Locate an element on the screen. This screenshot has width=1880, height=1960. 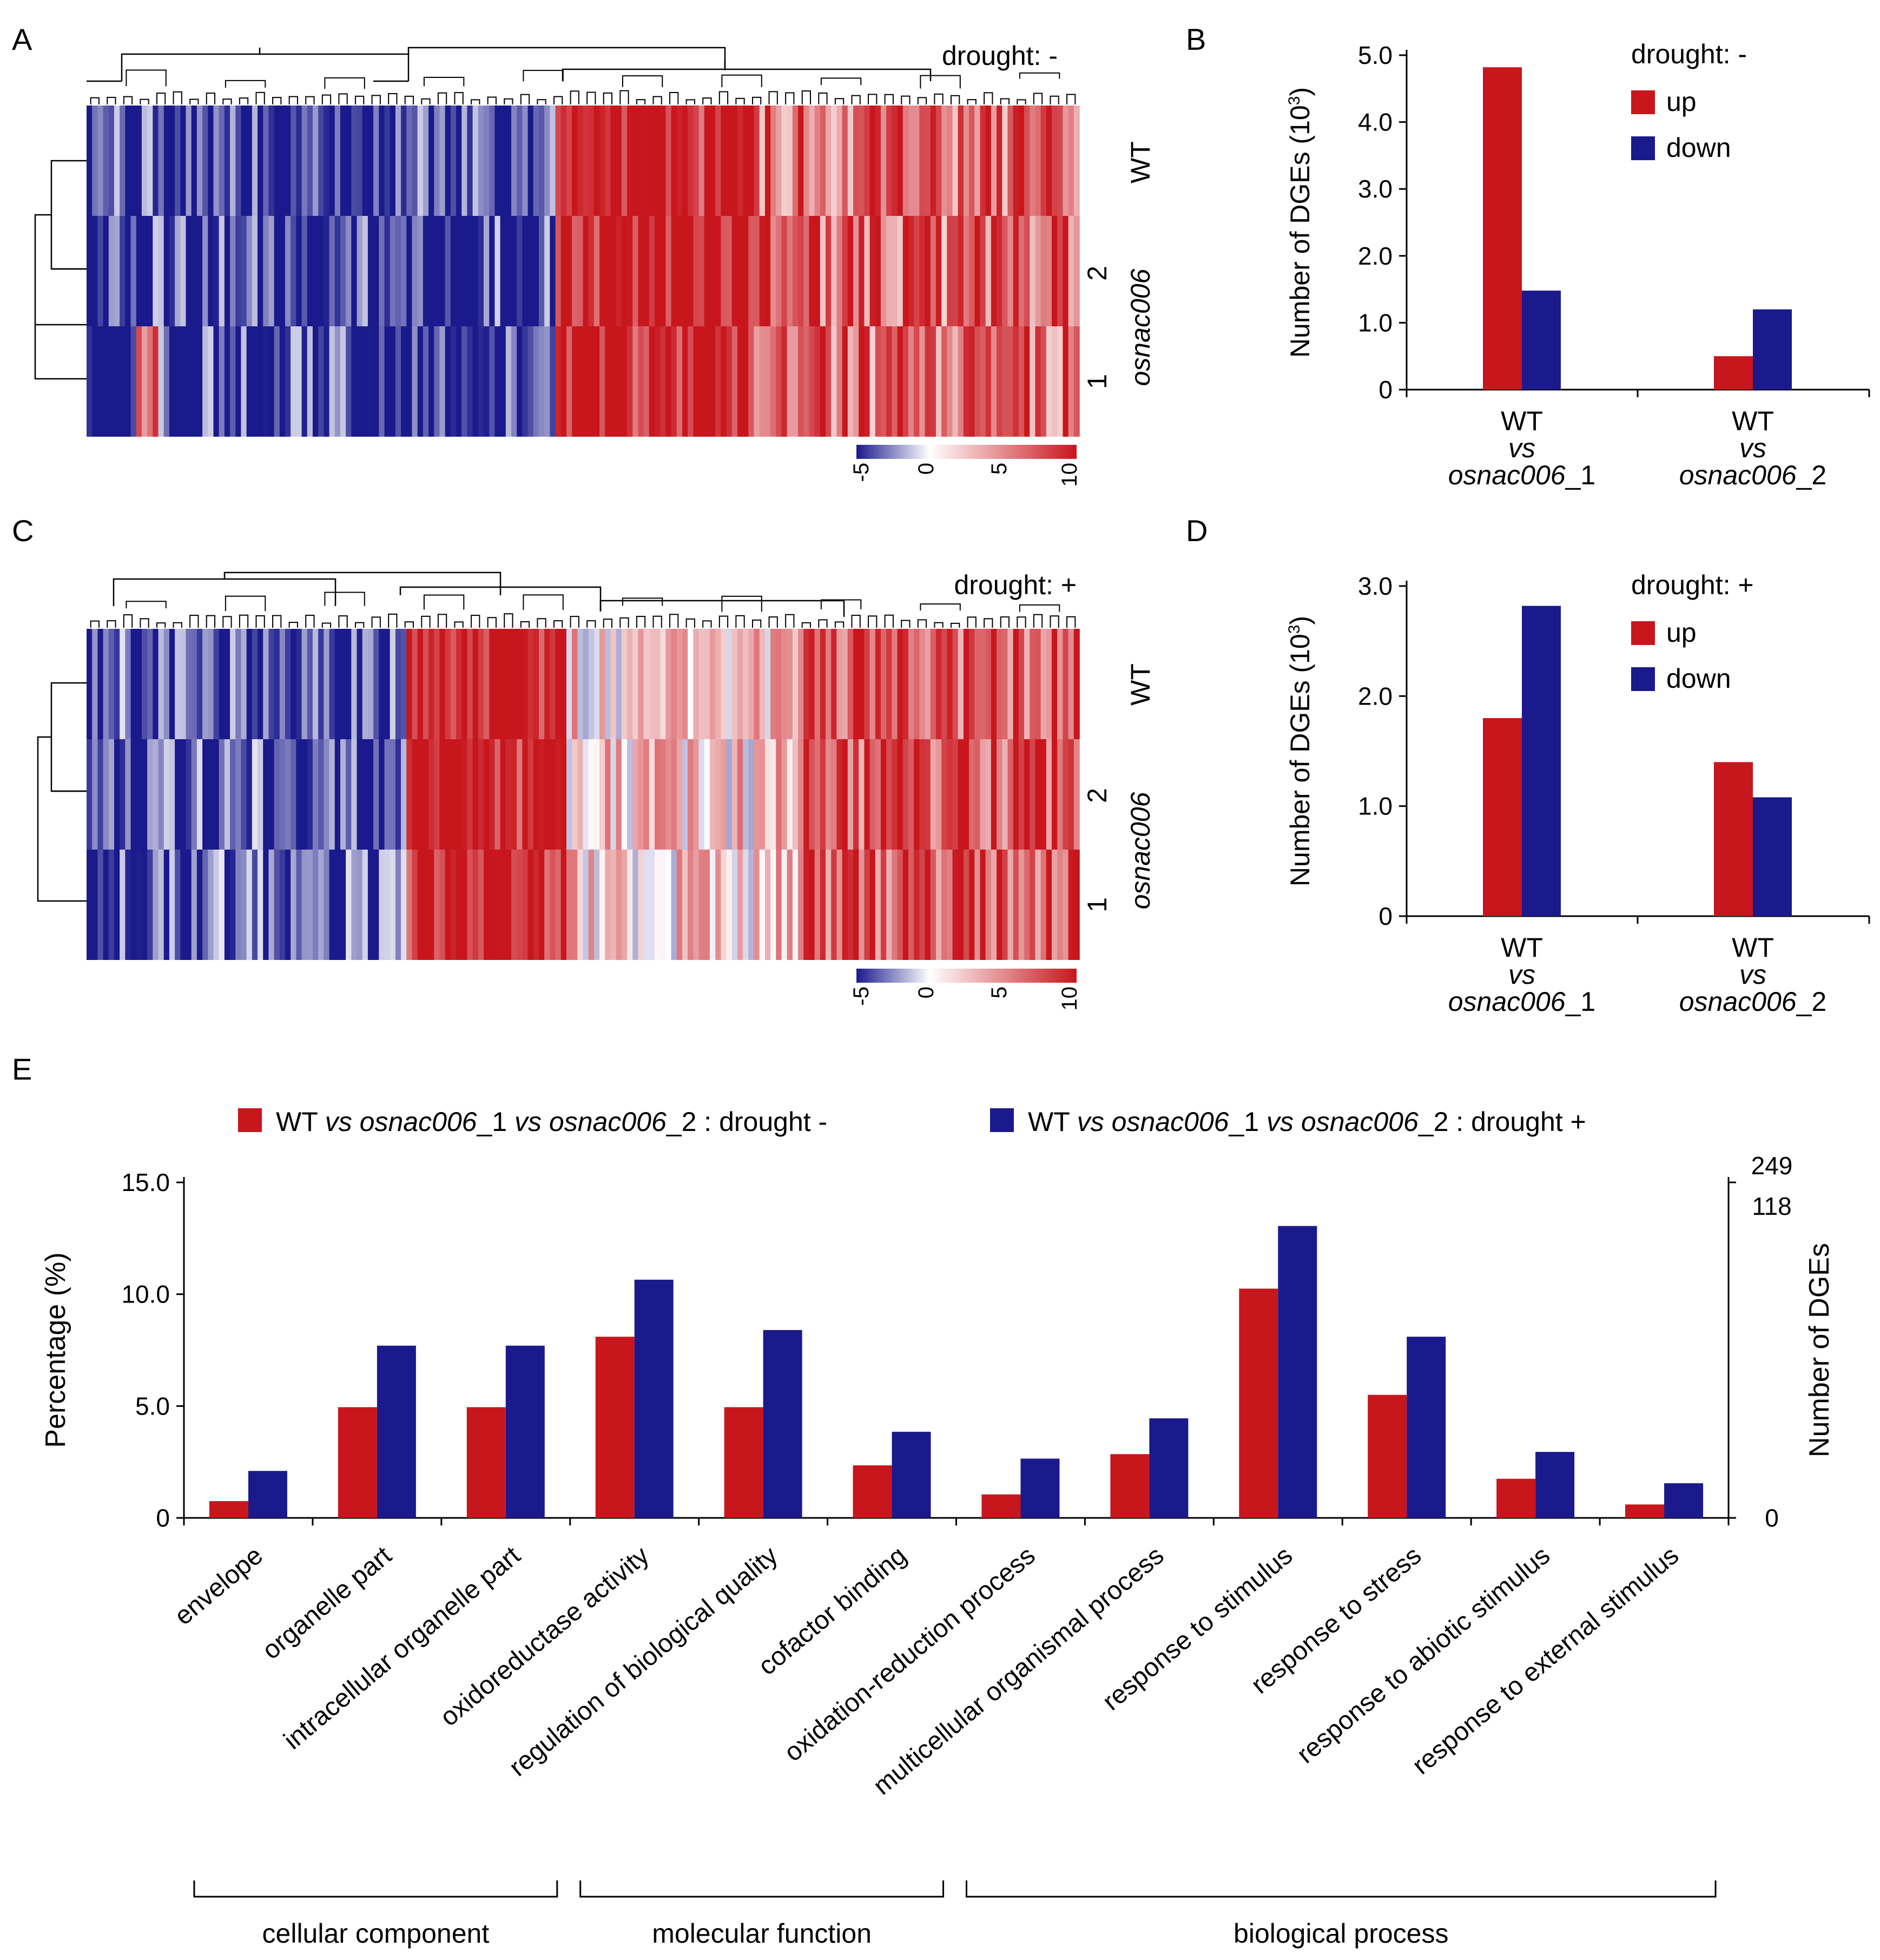
text-span is located at coordinates (545, 1122).